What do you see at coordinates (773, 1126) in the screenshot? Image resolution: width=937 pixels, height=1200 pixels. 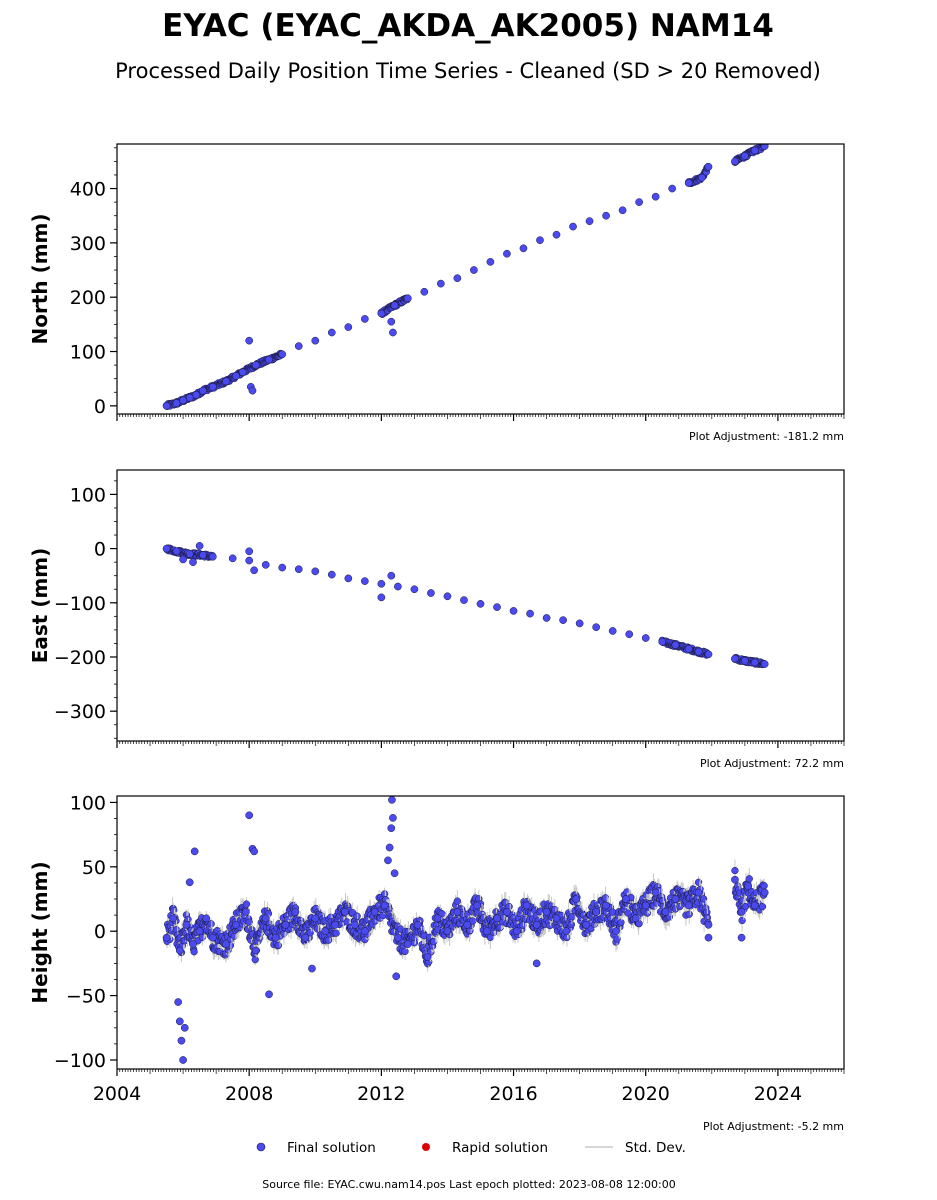 I see `plot-adjustment: Plot Adjustment: -5.2 mm` at bounding box center [773, 1126].